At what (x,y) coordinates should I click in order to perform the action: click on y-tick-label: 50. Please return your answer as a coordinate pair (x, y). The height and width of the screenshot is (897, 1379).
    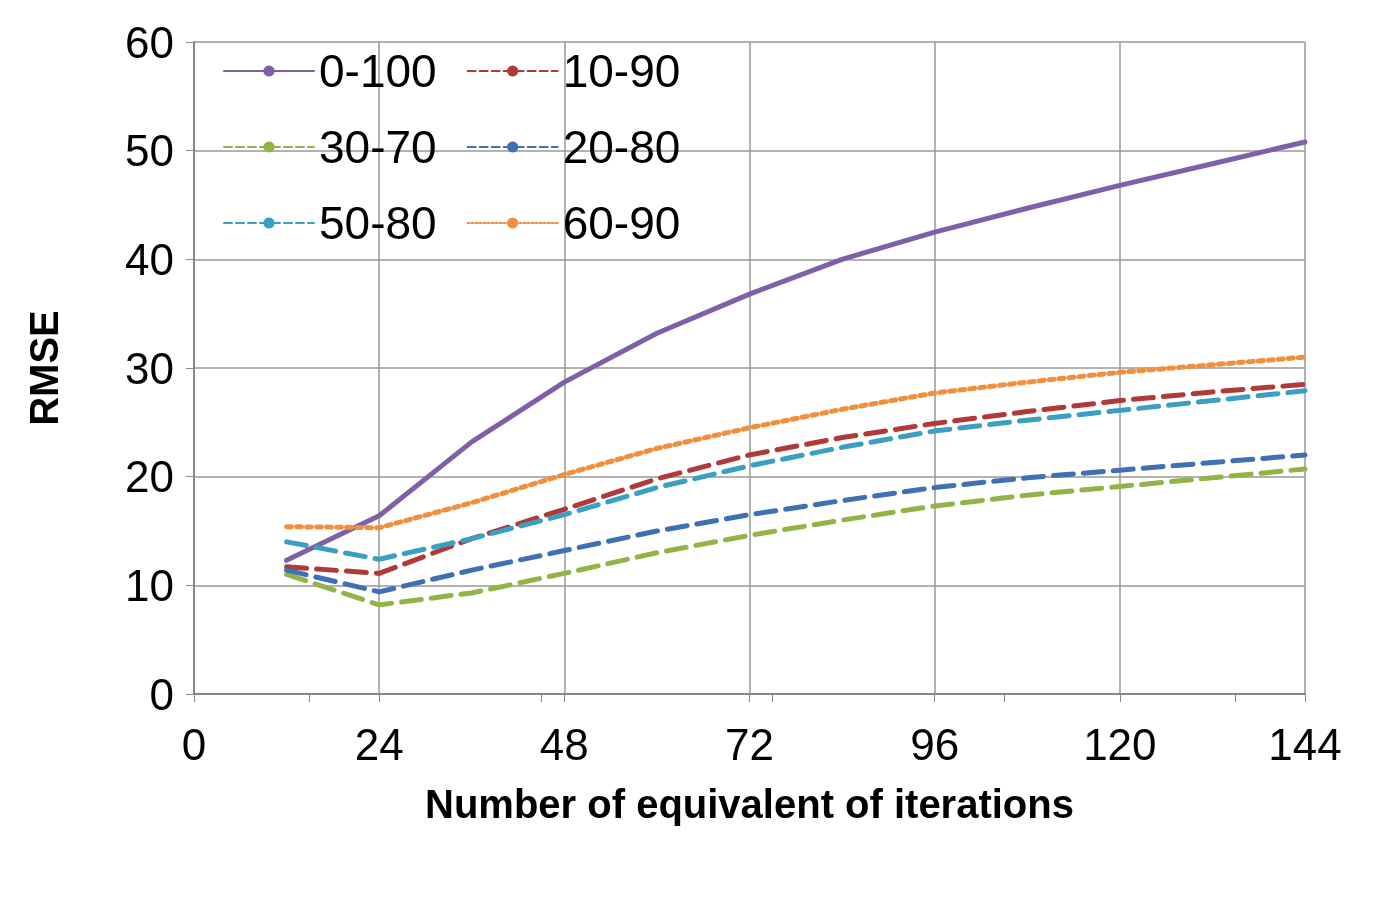
    Looking at the image, I should click on (149, 151).